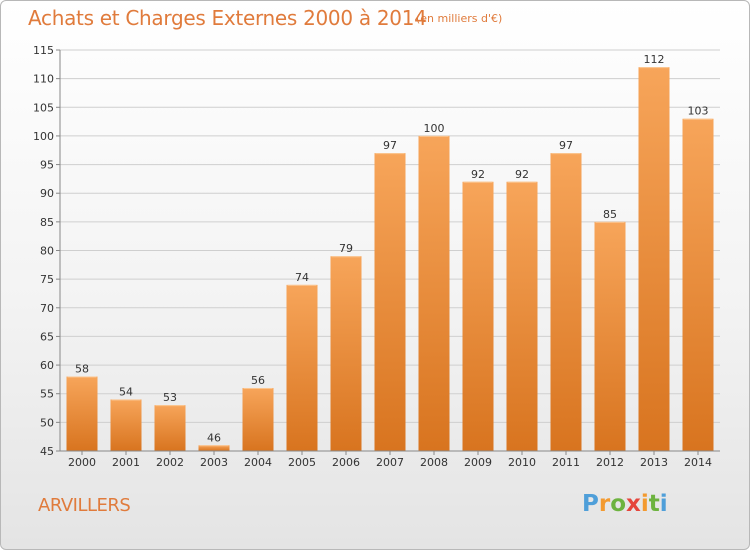  I want to click on data-label: 53, so click(170, 397).